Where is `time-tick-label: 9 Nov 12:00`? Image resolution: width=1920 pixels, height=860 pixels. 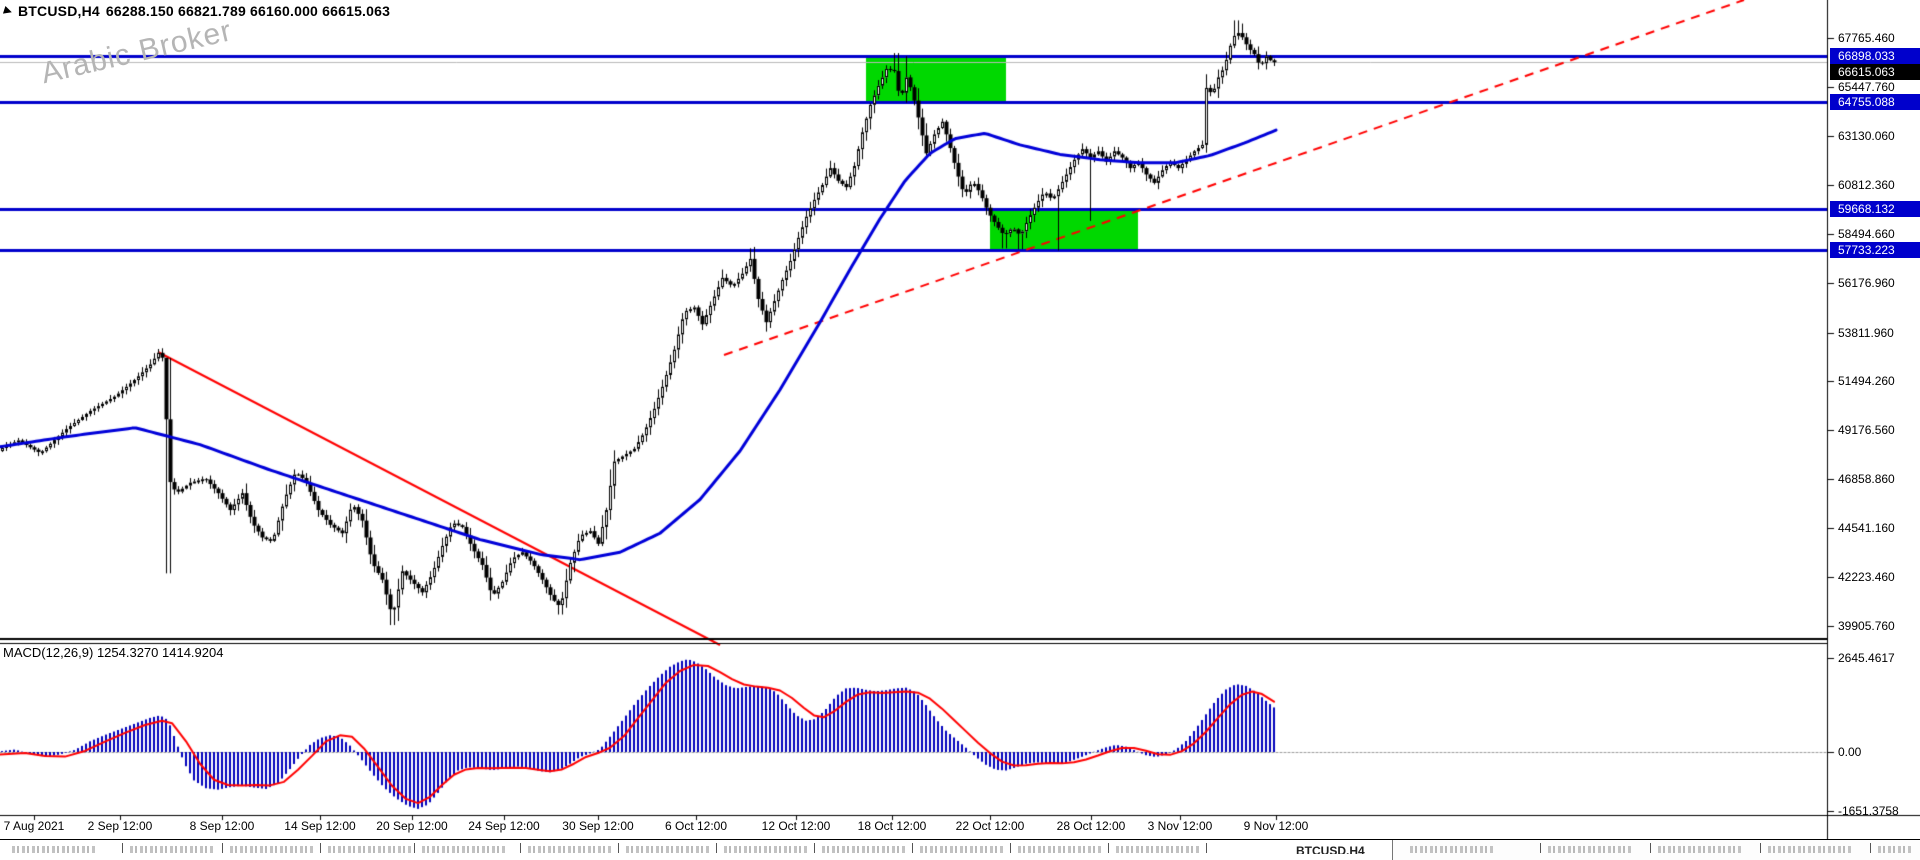
time-tick-label: 9 Nov 12:00 is located at coordinates (1276, 826).